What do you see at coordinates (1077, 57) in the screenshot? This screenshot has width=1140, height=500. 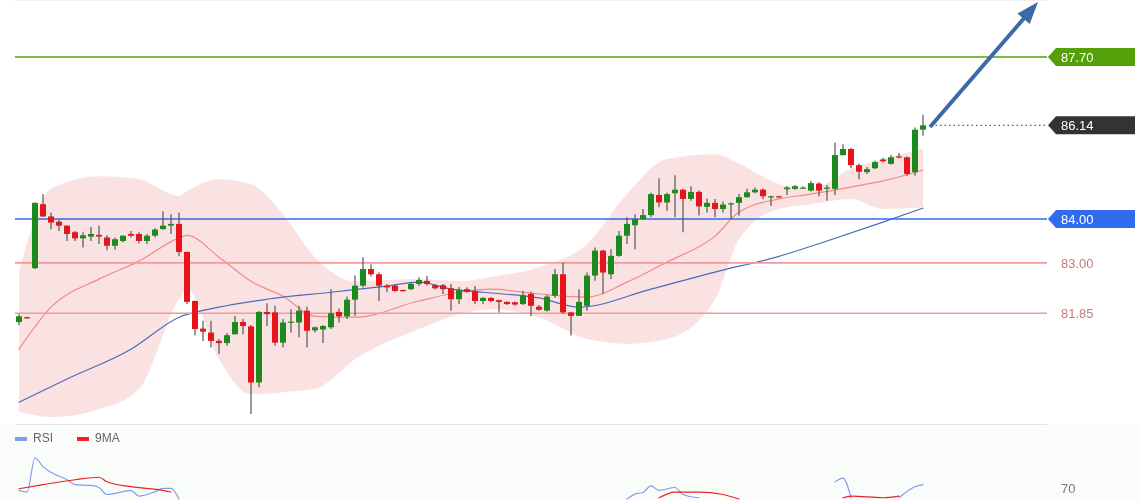 I see `y-tick-label: 87.70` at bounding box center [1077, 57].